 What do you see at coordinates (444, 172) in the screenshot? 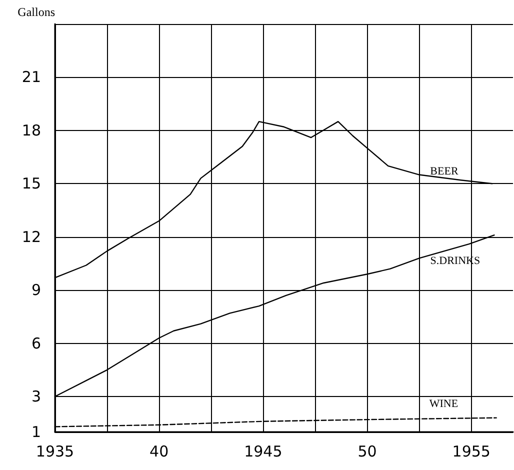
I see `series-label: BEER` at bounding box center [444, 172].